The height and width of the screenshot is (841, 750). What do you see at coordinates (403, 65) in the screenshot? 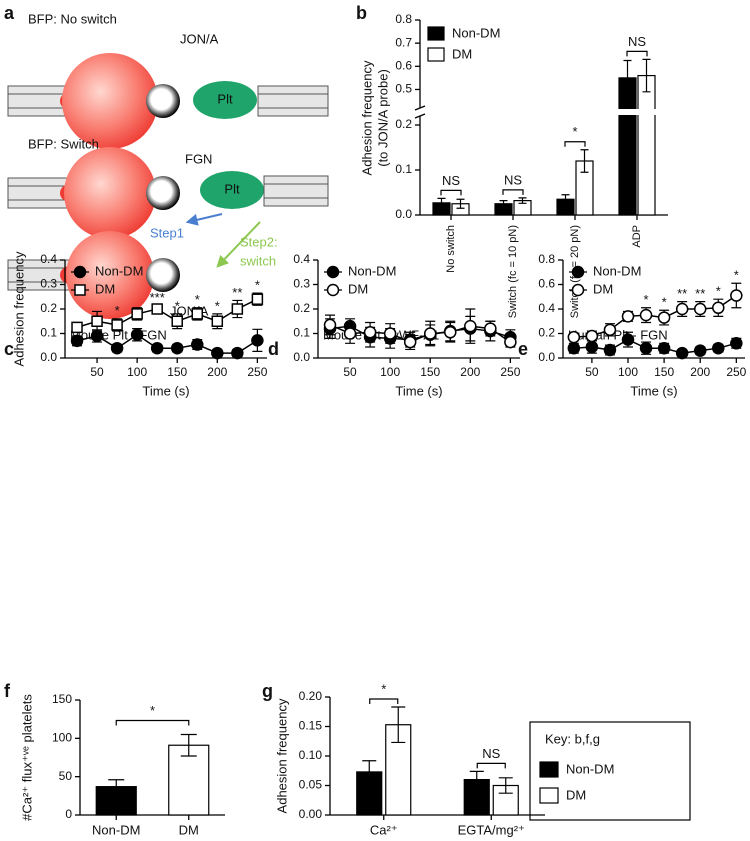
I see `y-tick-label: 0.6` at bounding box center [403, 65].